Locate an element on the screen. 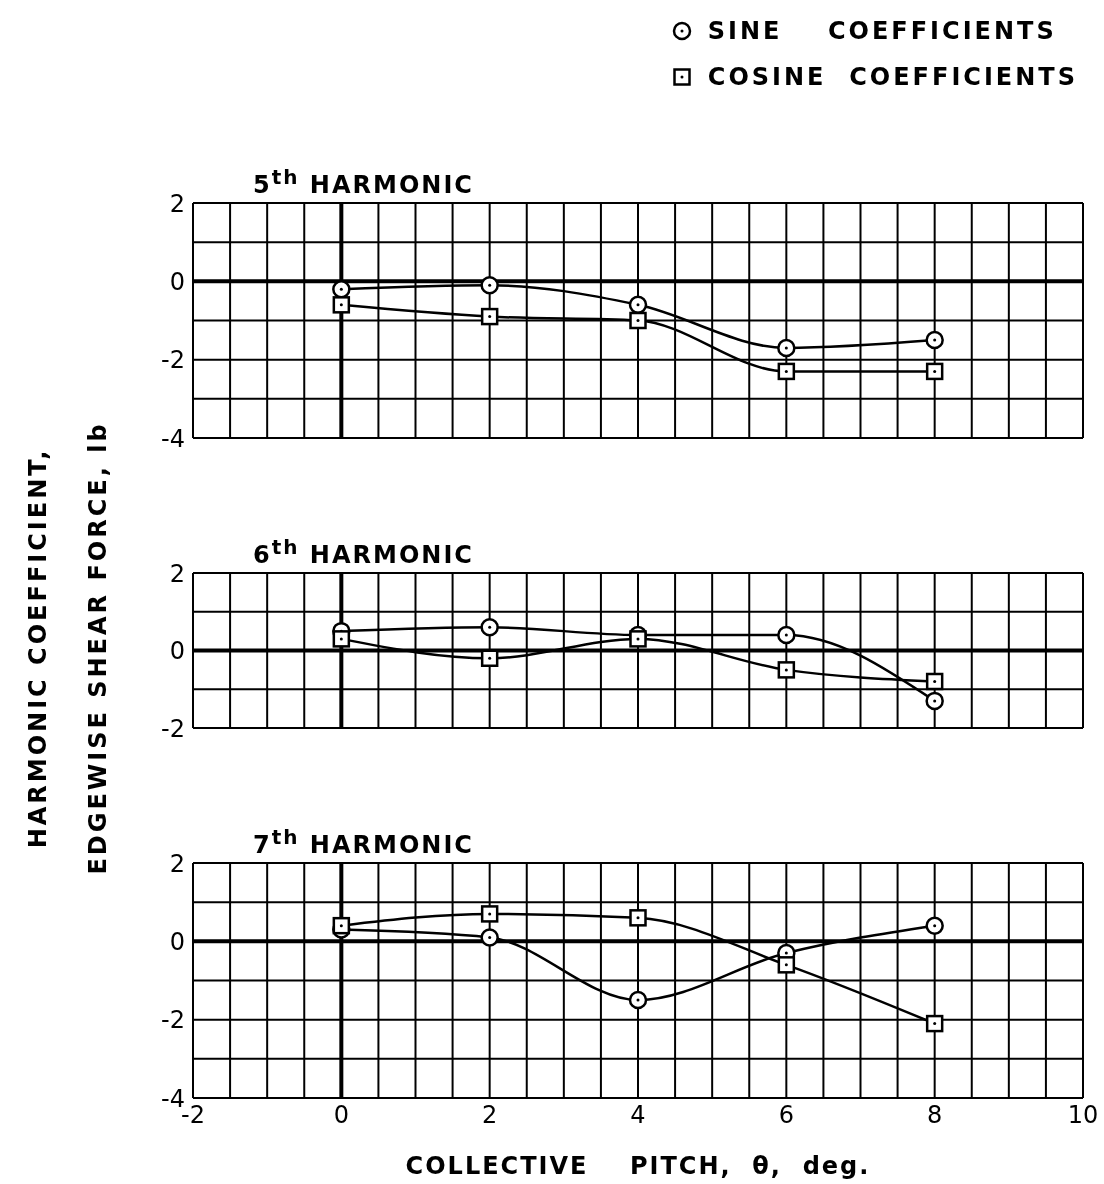 Image resolution: width=1104 pixels, height=1184 pixels. x-tick-label: 0 is located at coordinates (341, 1115).